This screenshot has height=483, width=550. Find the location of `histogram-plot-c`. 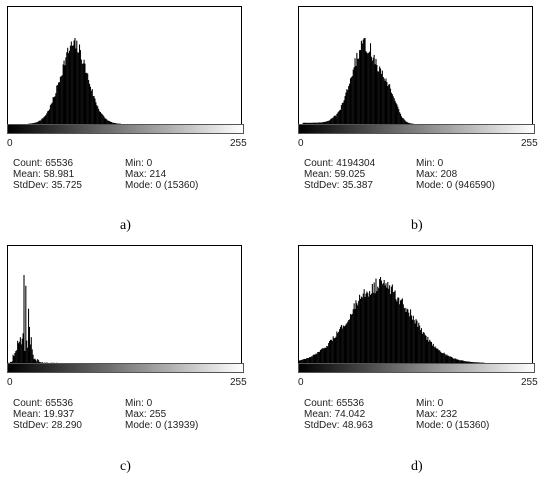

histogram-plot-c is located at coordinates (124, 304).